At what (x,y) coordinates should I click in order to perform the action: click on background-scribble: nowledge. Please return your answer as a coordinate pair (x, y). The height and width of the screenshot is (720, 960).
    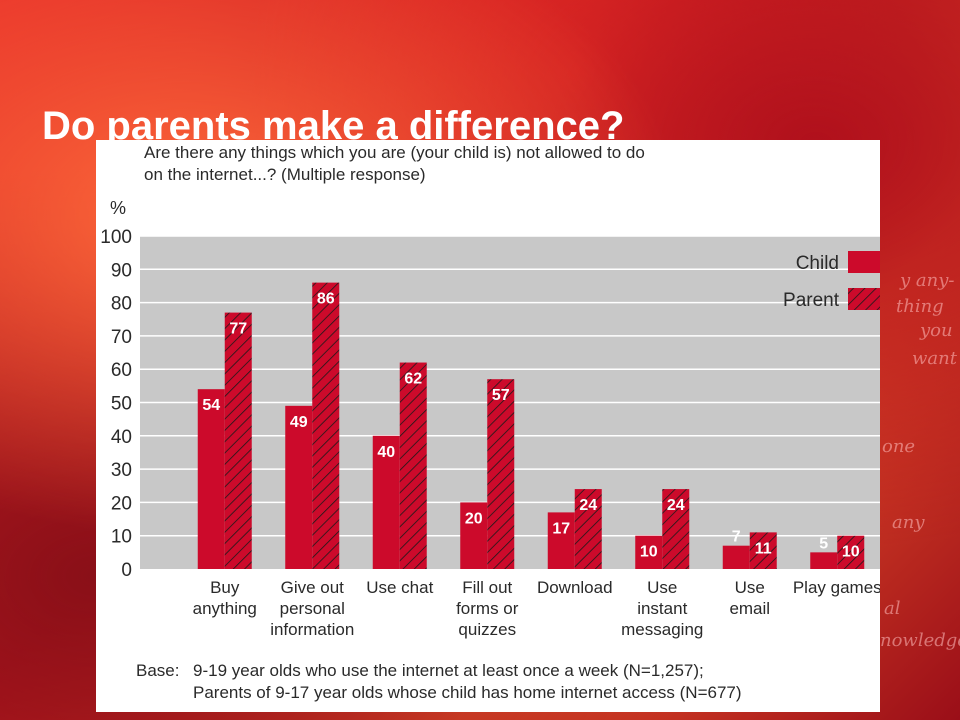
    Looking at the image, I should click on (920, 640).